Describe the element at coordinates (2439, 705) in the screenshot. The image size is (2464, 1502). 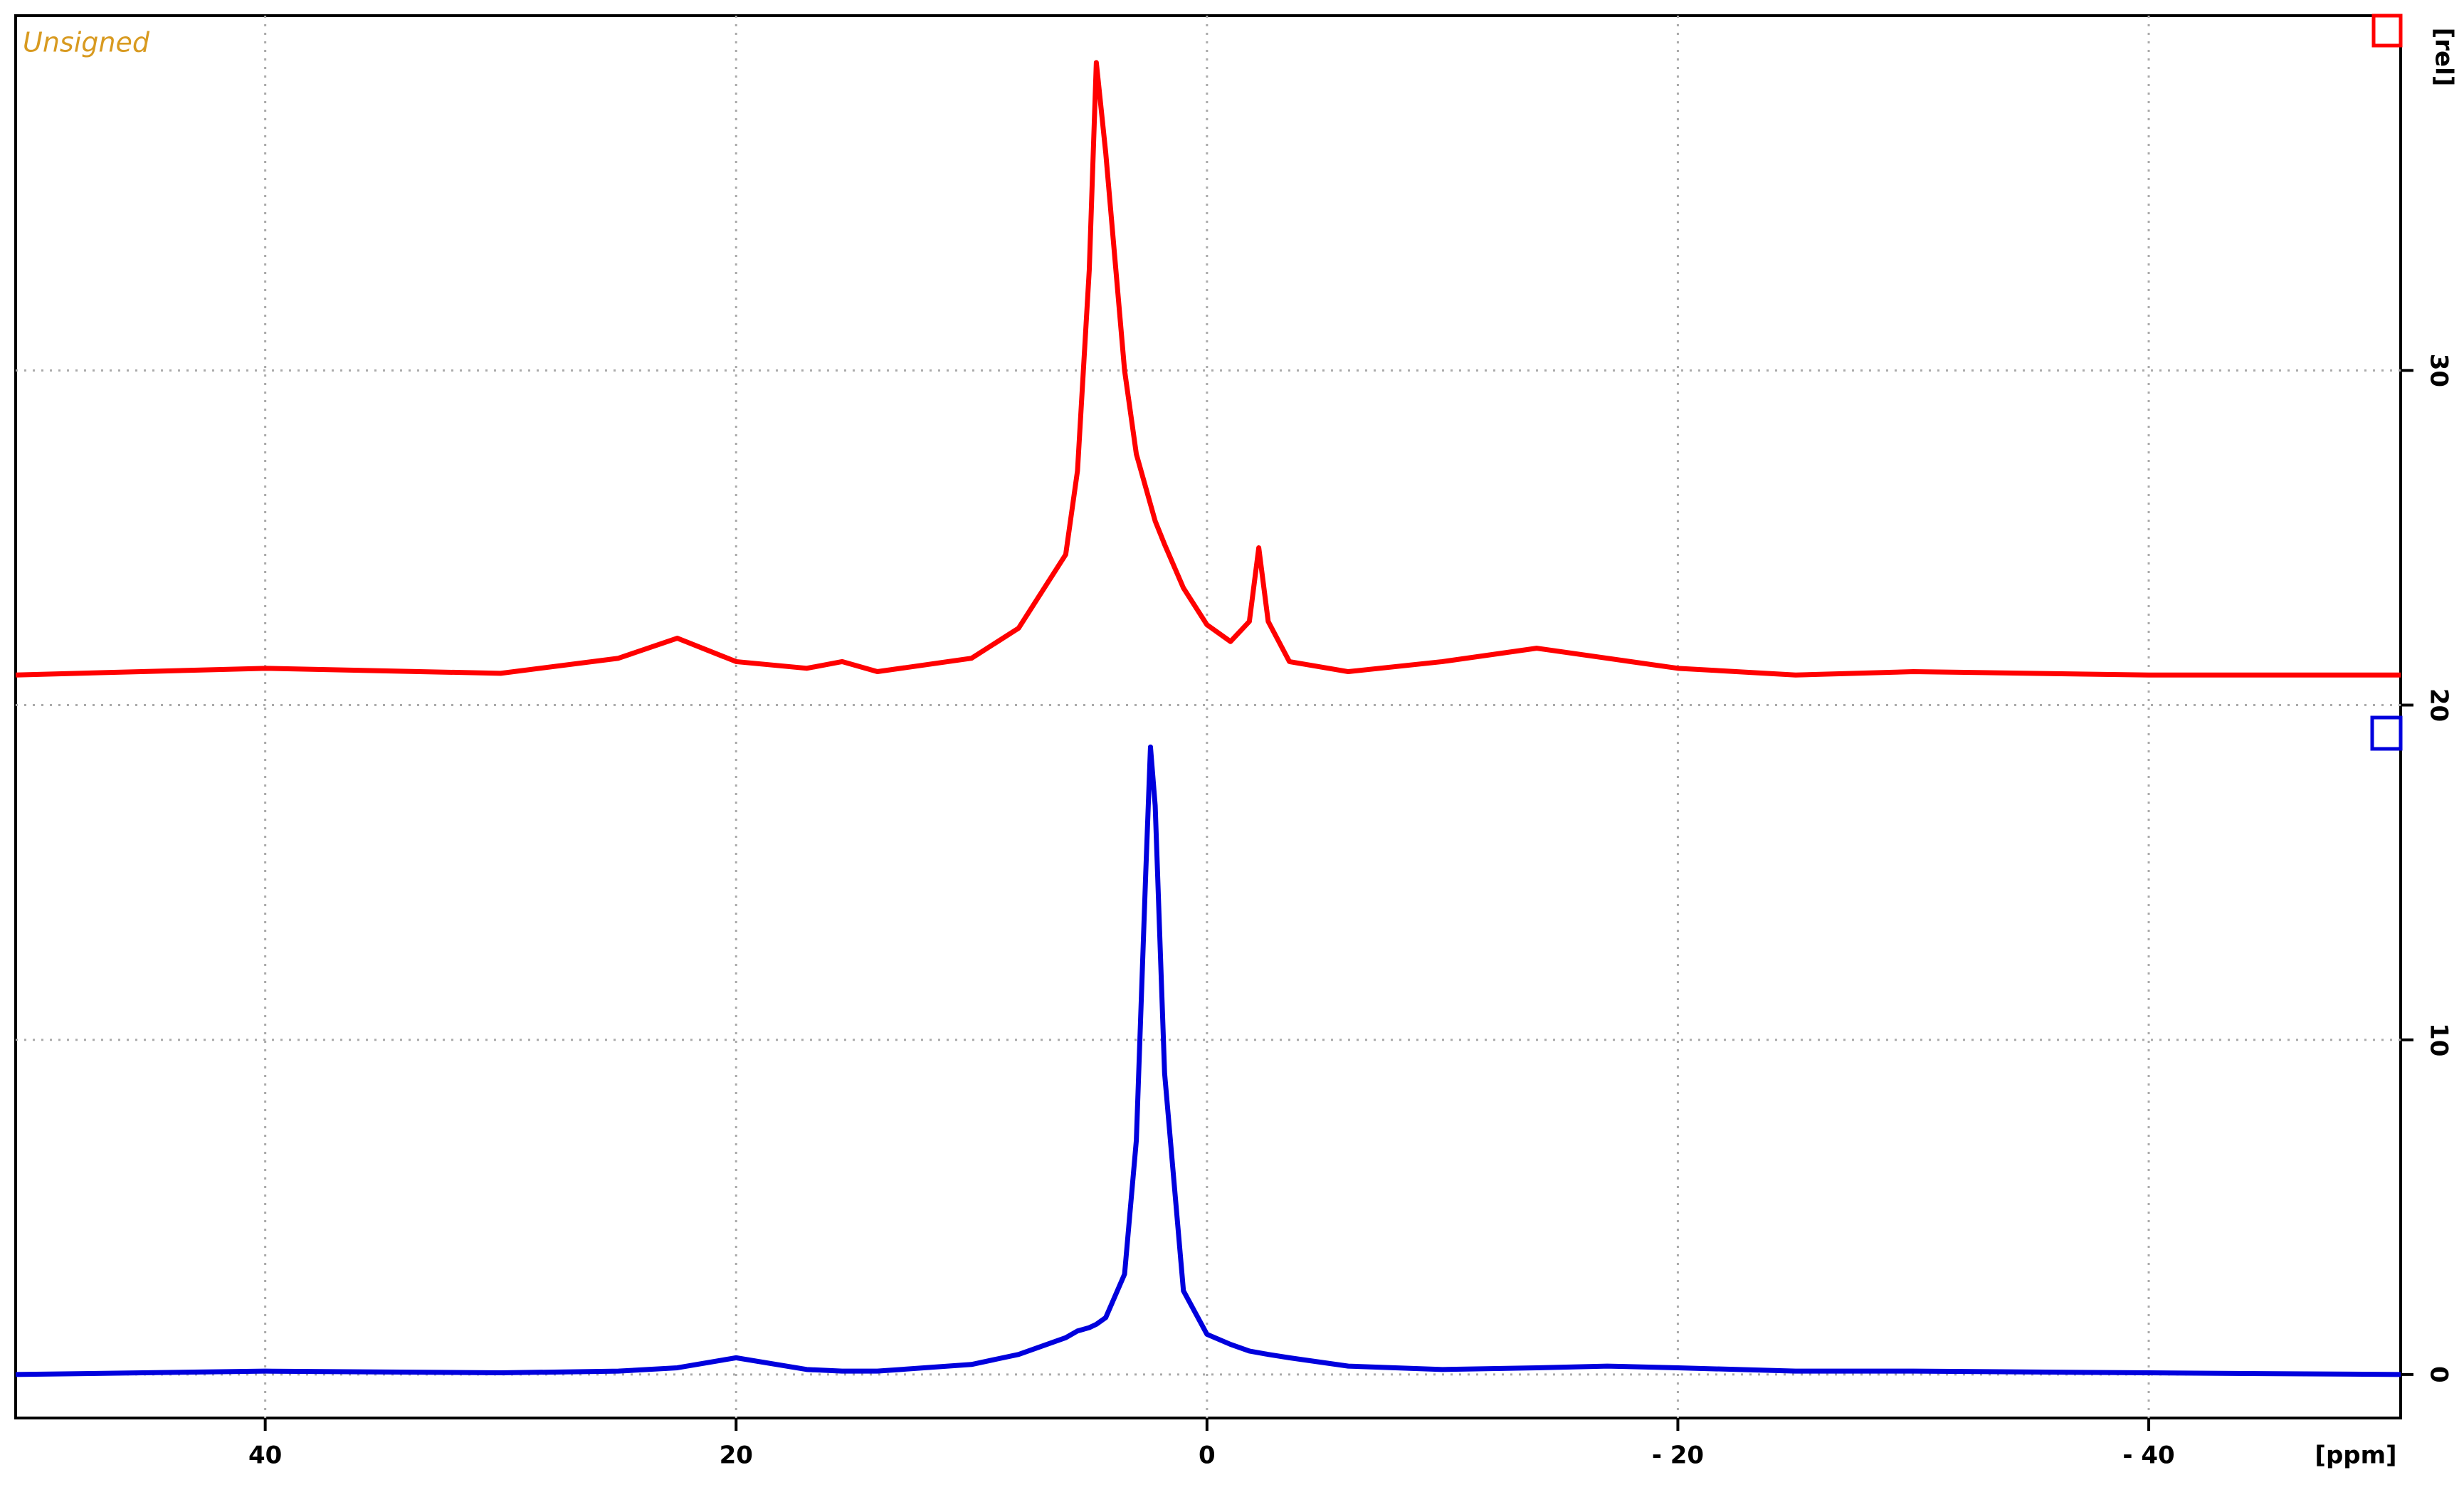
I see `y-tick-label: 20` at that location.